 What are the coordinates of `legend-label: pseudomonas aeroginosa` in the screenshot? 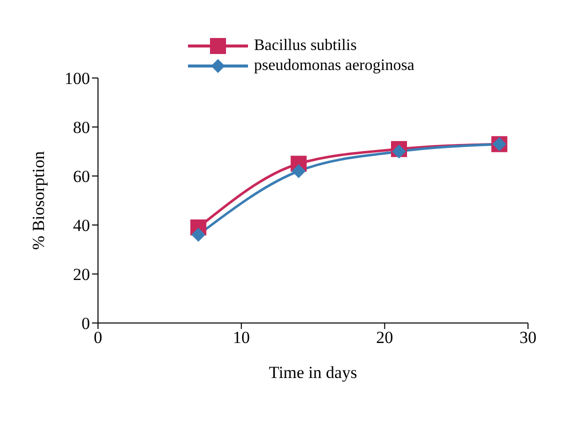 It's located at (334, 66).